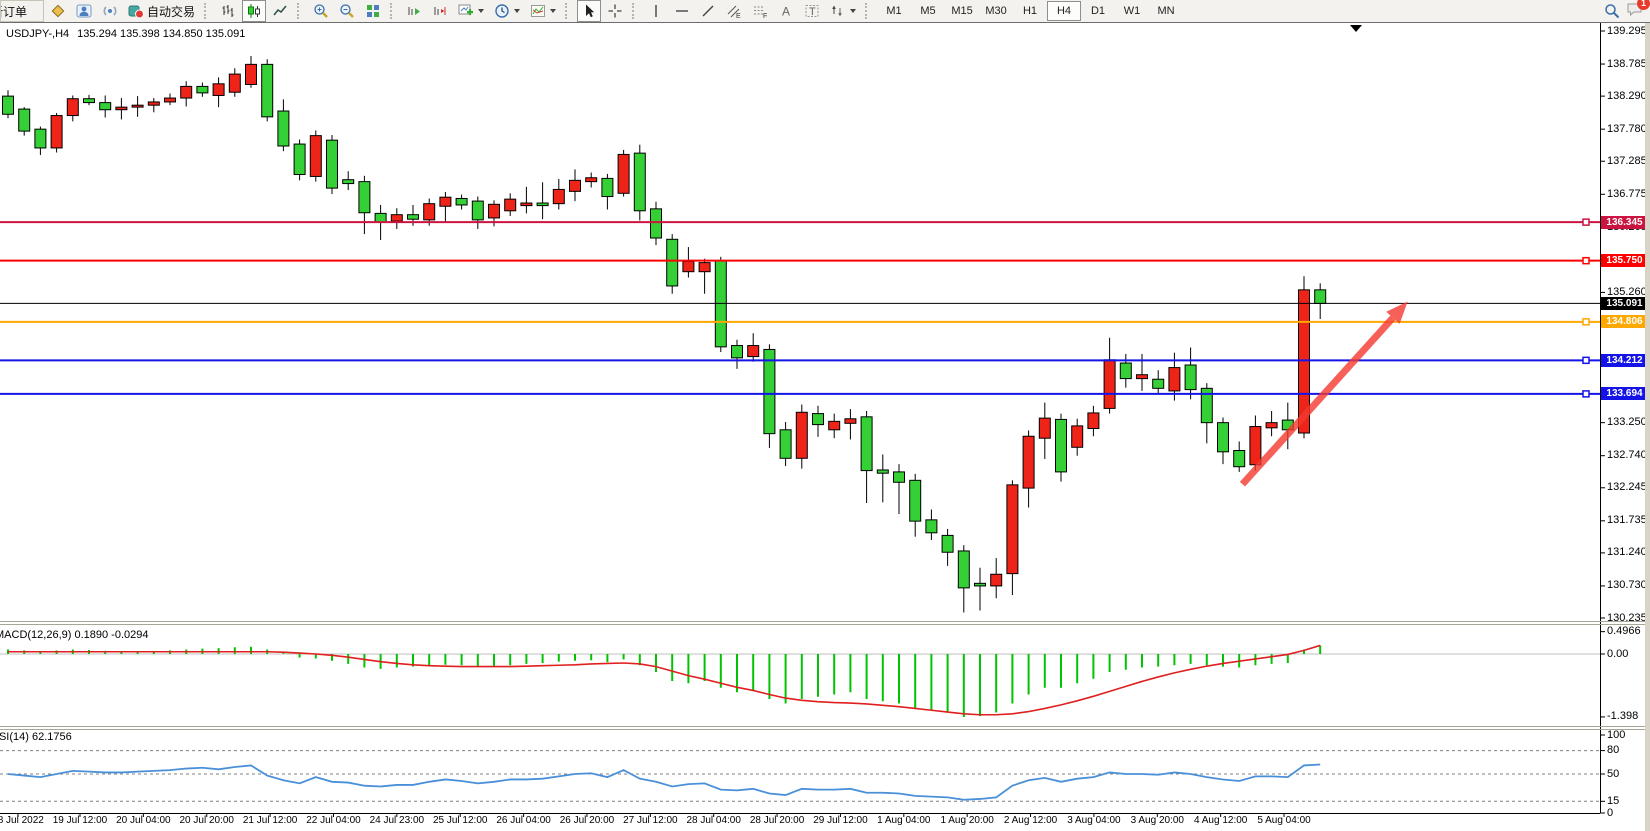 This screenshot has height=831, width=1650. What do you see at coordinates (466, 10) in the screenshot?
I see `new-chart-icon` at bounding box center [466, 10].